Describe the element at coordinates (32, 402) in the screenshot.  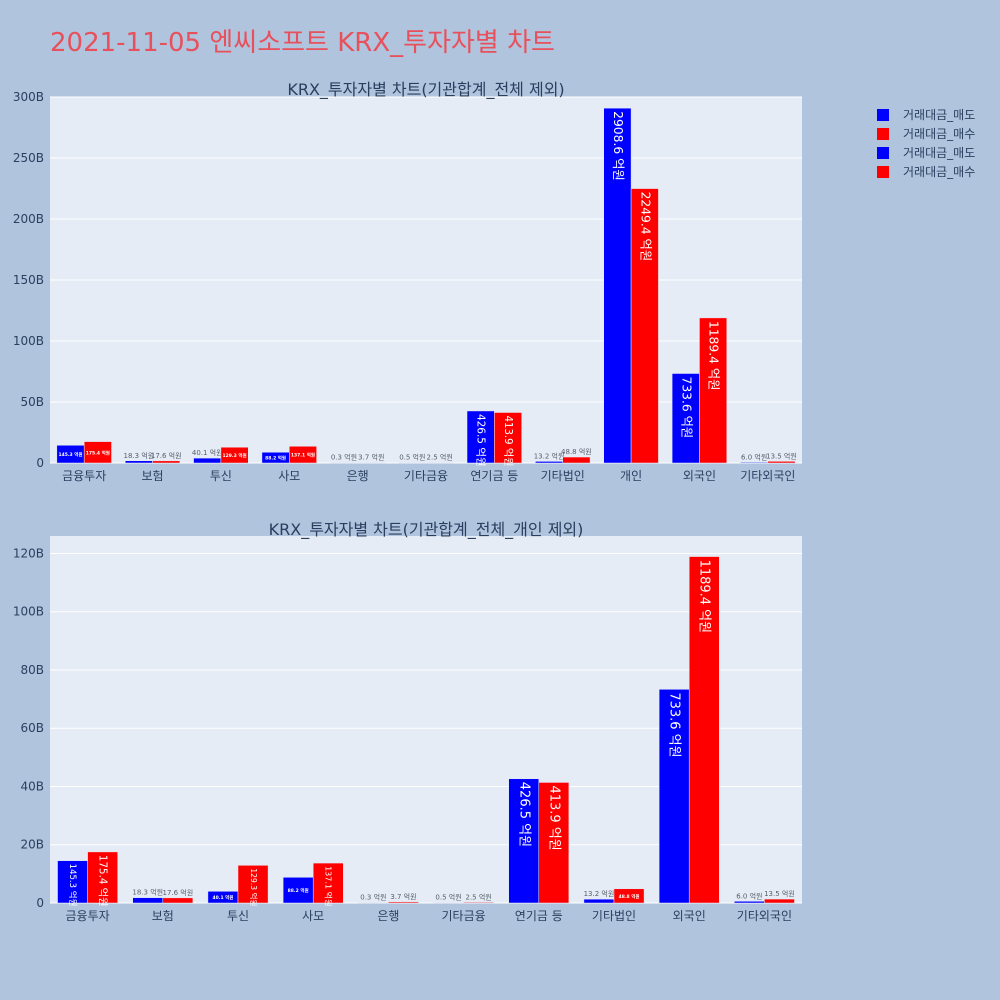
I see `y-tick-label: 50B` at that location.